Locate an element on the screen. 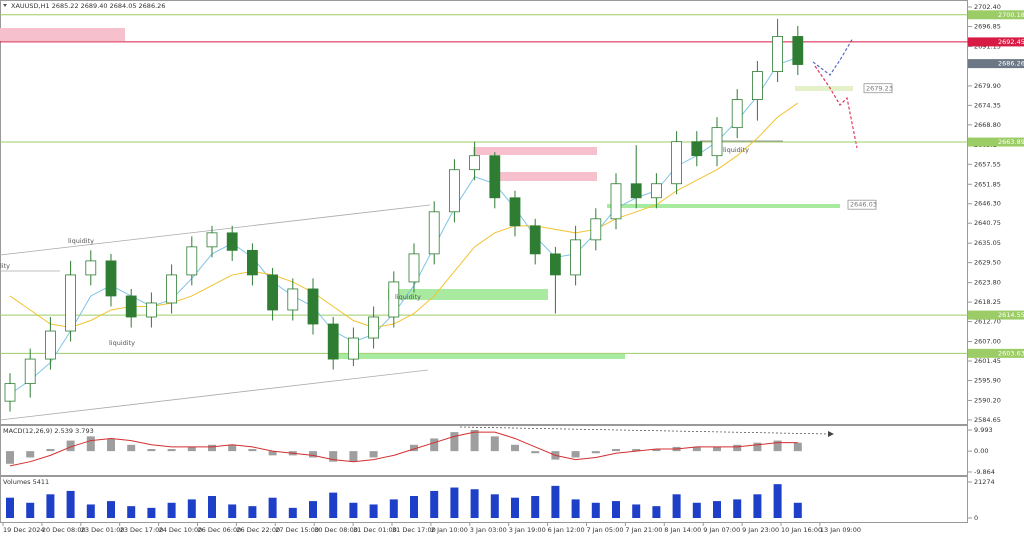 The image size is (1024, 536). level-label: 2603.63 is located at coordinates (1011, 353).